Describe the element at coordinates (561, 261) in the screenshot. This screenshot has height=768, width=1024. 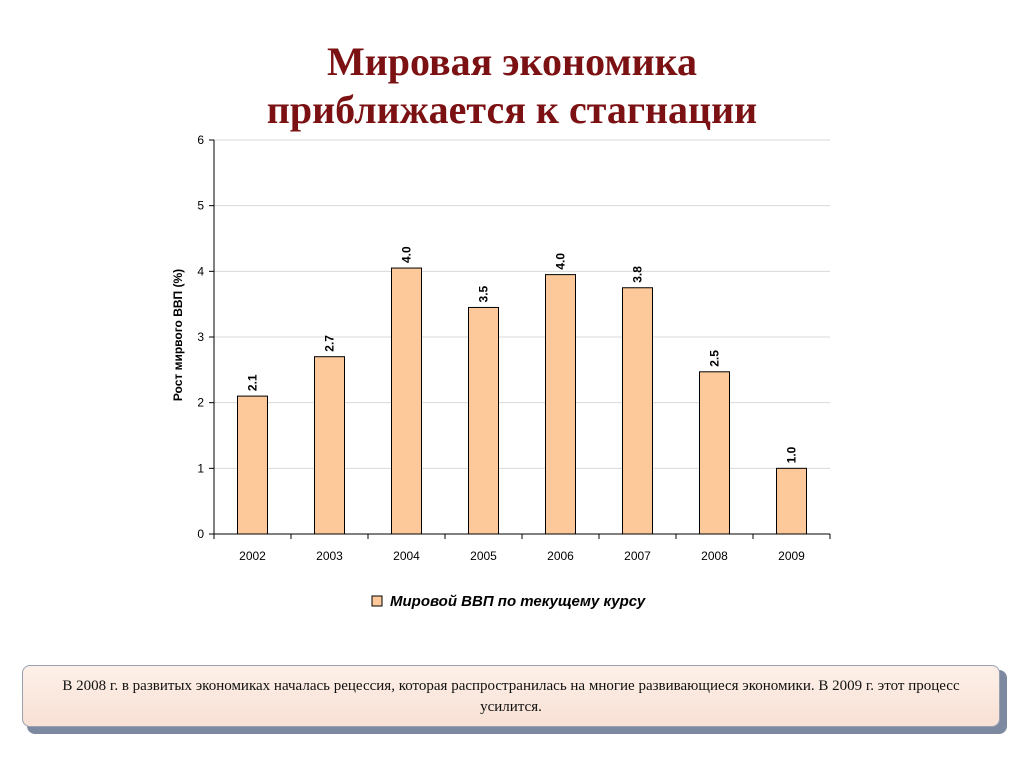
I see `data-label-2006: 4.0` at that location.